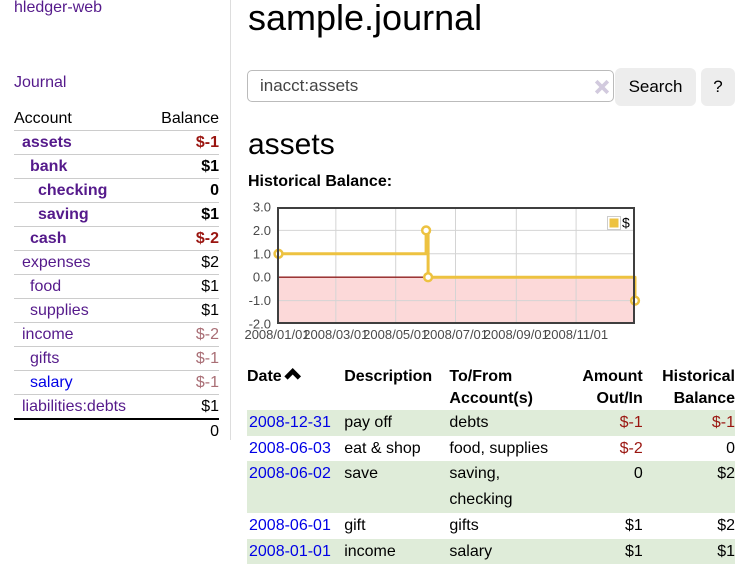 The height and width of the screenshot is (582, 742). I want to click on svg-text: 2008/07/01, so click(455, 334).